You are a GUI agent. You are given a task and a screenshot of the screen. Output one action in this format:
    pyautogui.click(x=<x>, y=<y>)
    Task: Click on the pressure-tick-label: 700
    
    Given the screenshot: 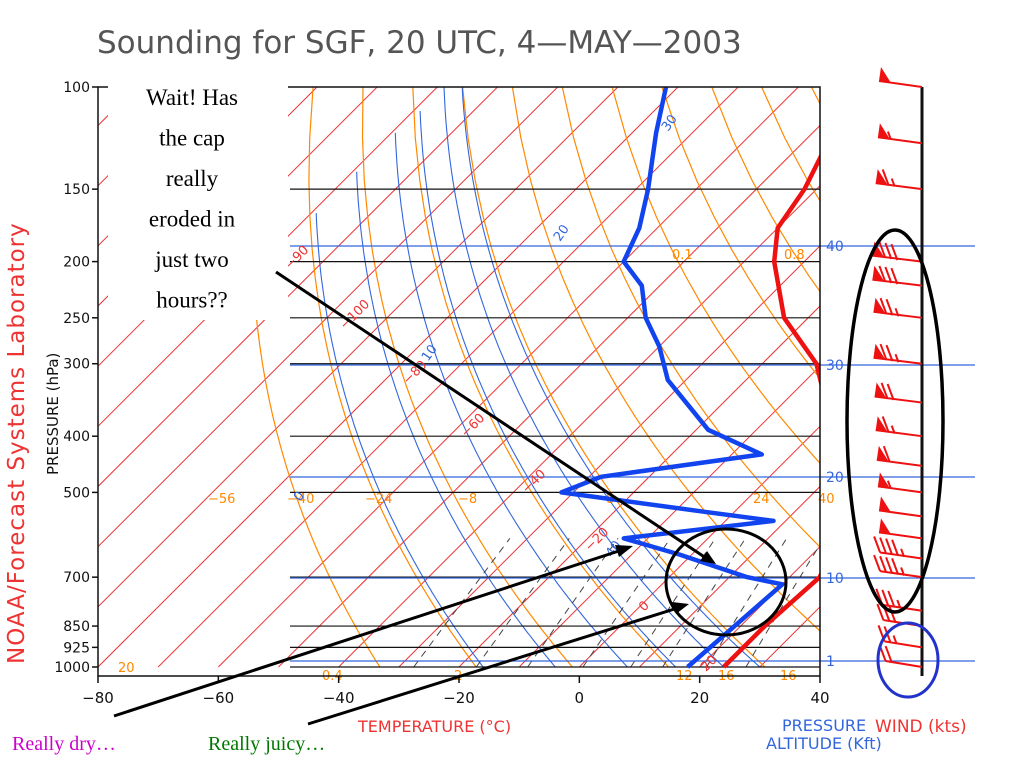 What is the action you would take?
    pyautogui.click(x=76, y=578)
    